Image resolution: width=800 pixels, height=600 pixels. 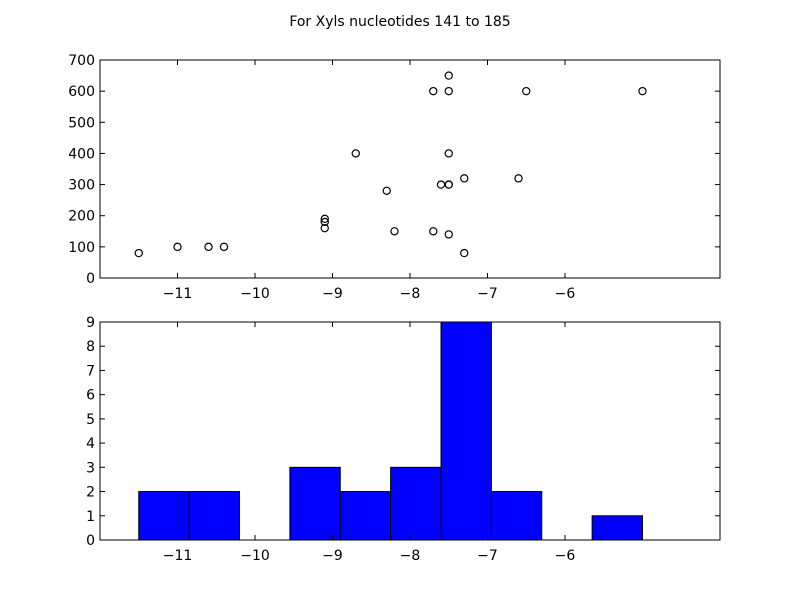 I want to click on histogram-y-tick-label: 8, so click(x=90, y=347).